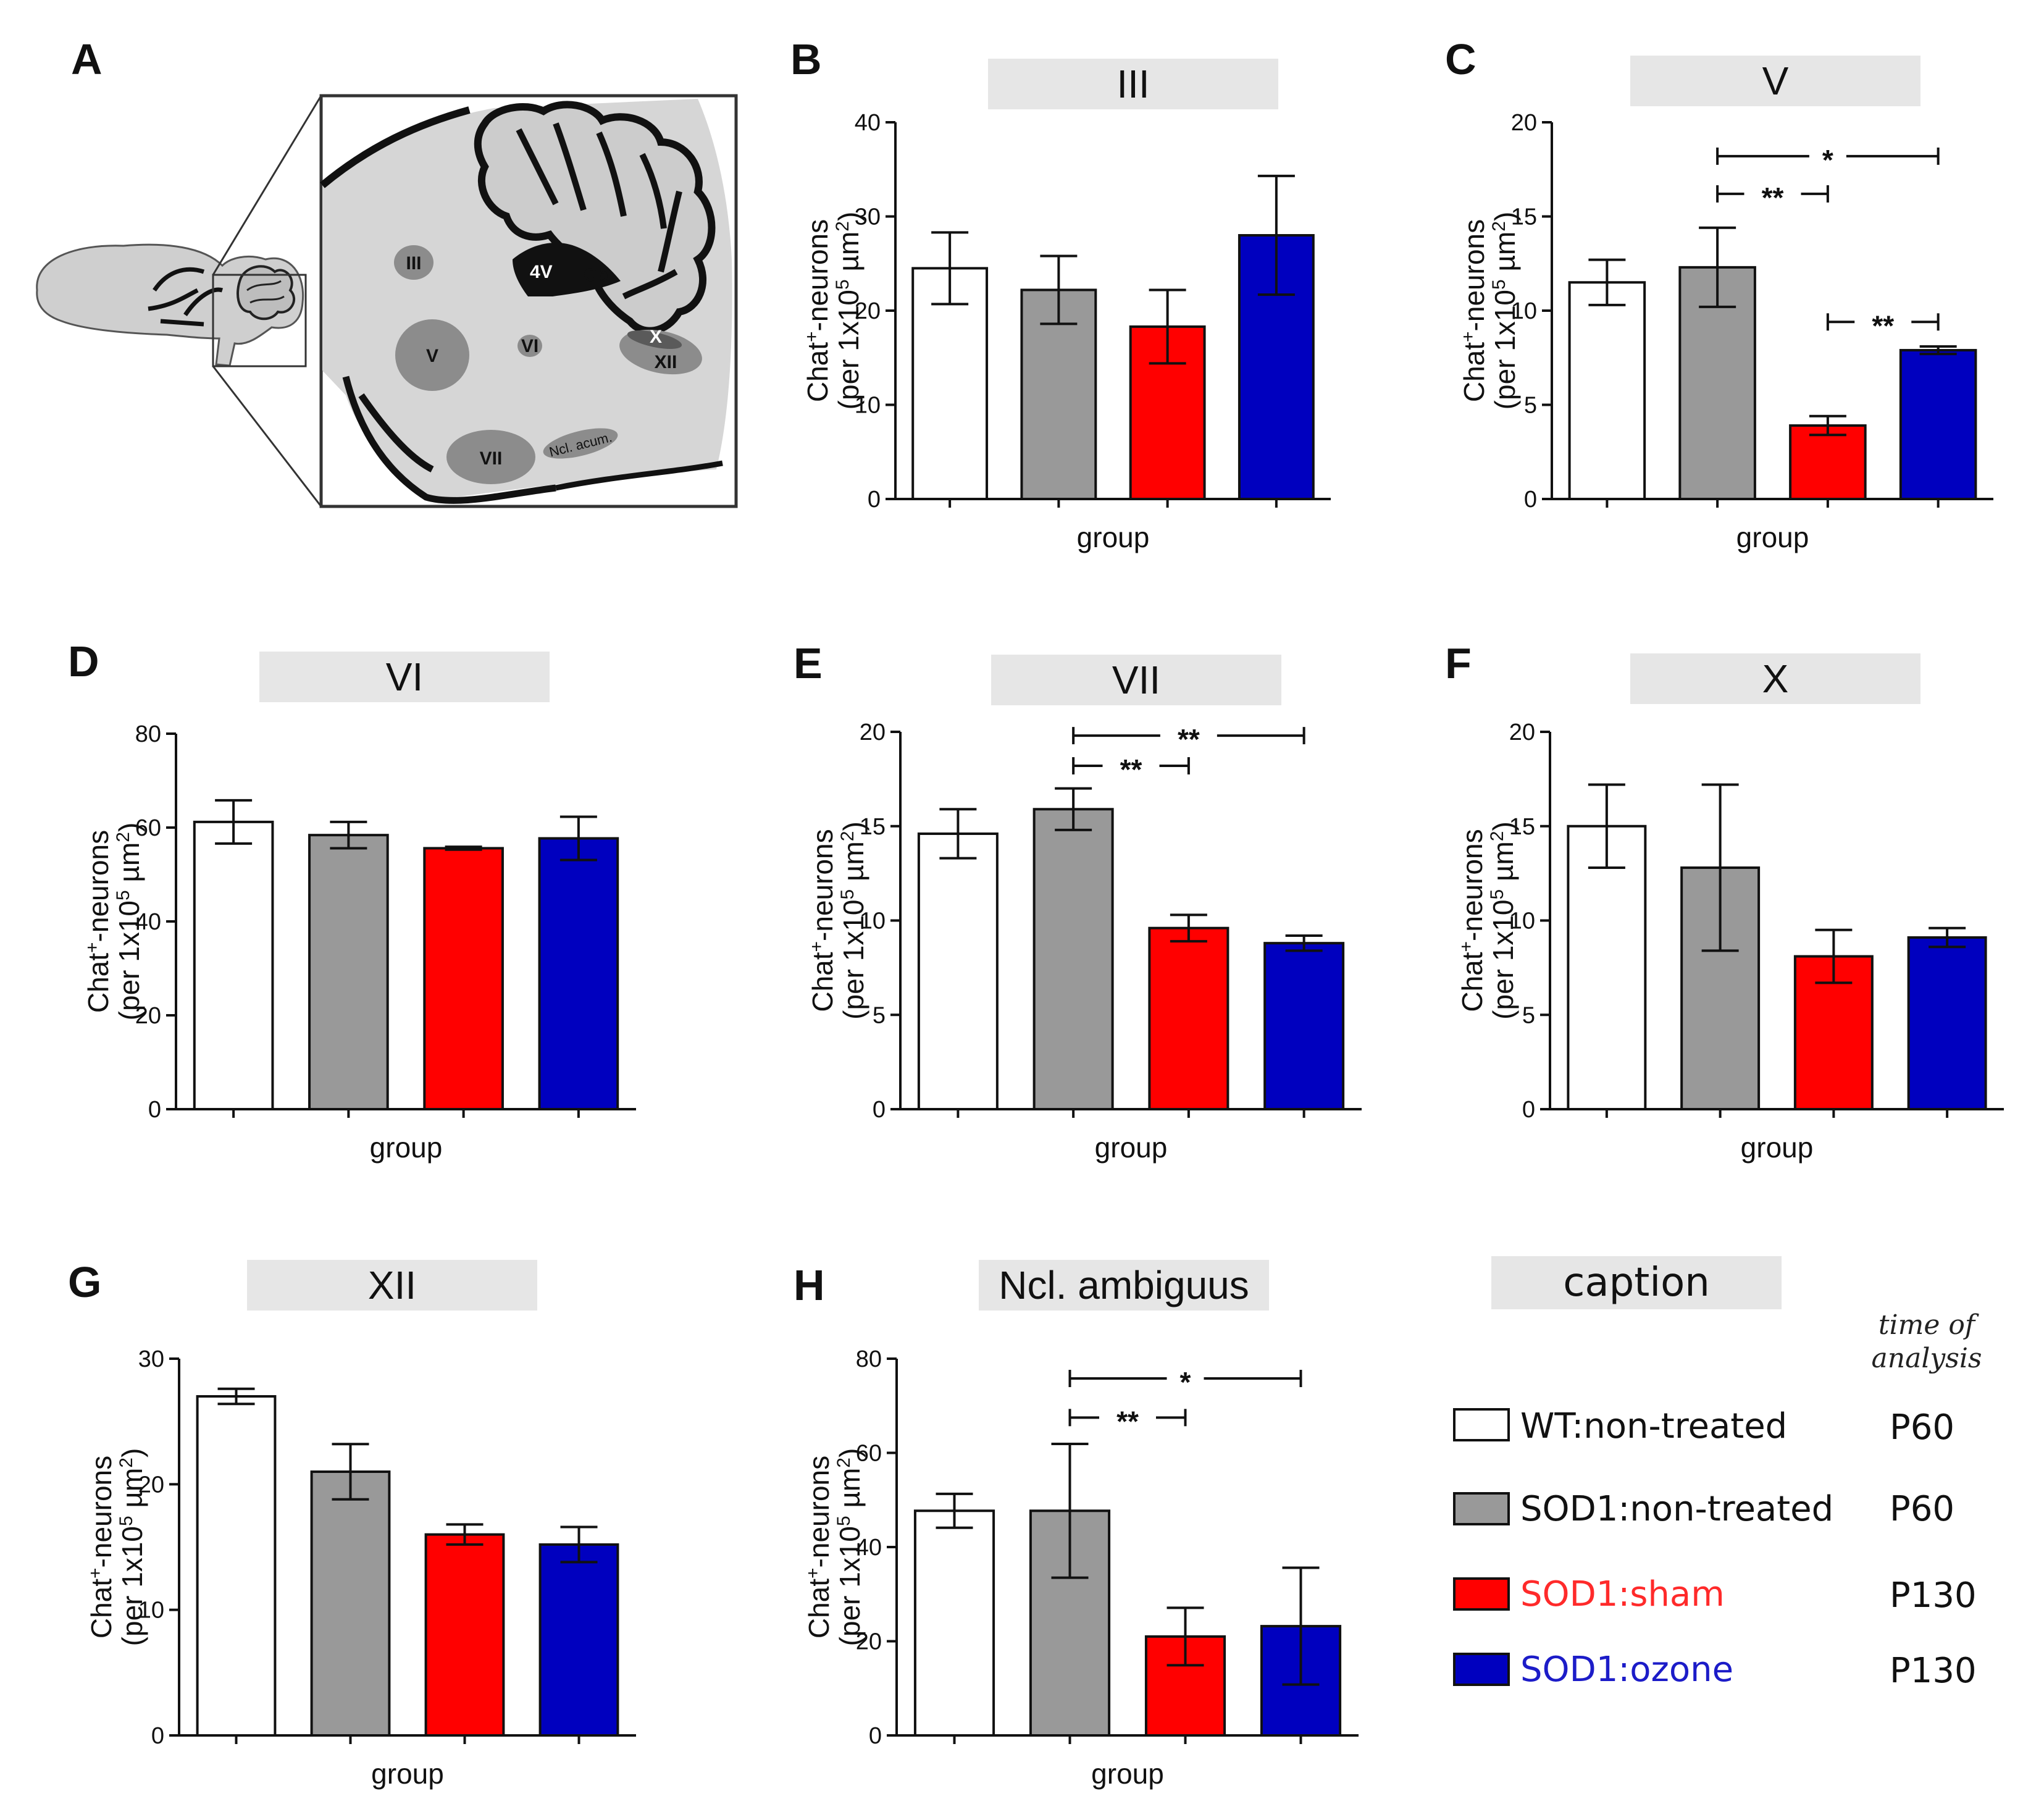 The width and height of the screenshot is (2044, 1812). I want to click on region-label-cb: Cb, so click(596, 275).